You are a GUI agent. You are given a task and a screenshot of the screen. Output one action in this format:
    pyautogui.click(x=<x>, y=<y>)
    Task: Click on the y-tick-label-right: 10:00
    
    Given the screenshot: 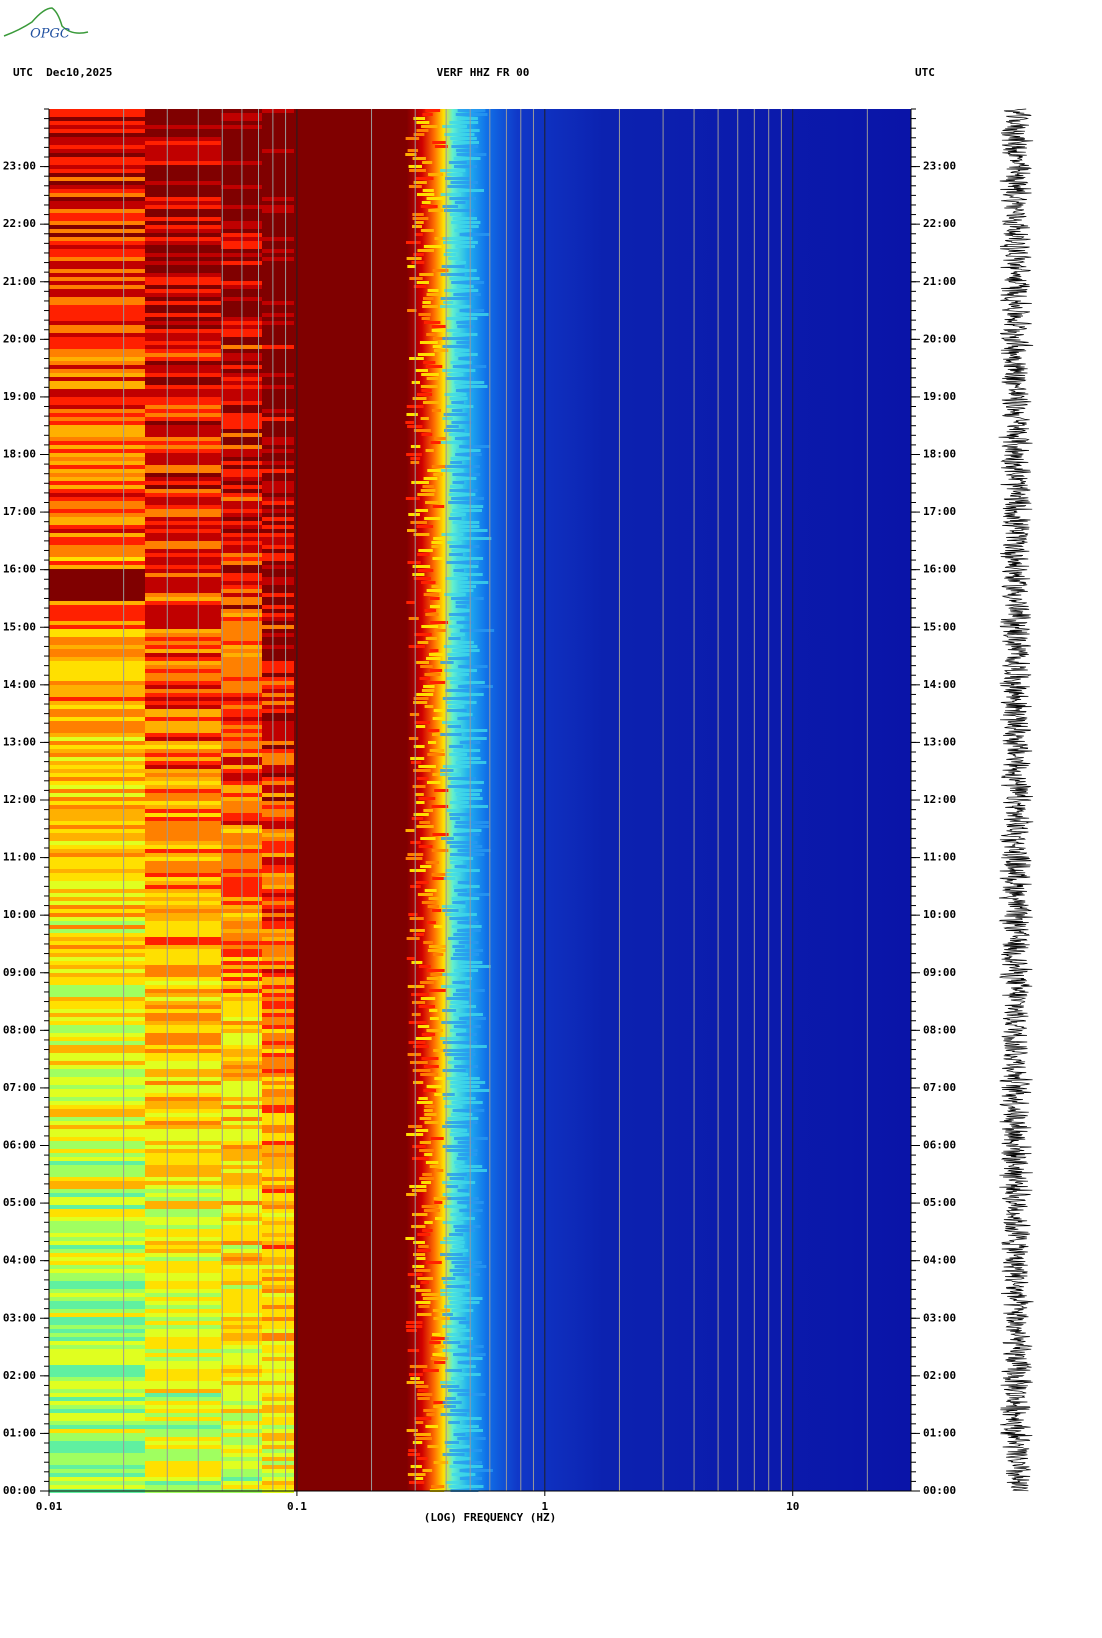 What is the action you would take?
    pyautogui.click(x=939, y=914)
    